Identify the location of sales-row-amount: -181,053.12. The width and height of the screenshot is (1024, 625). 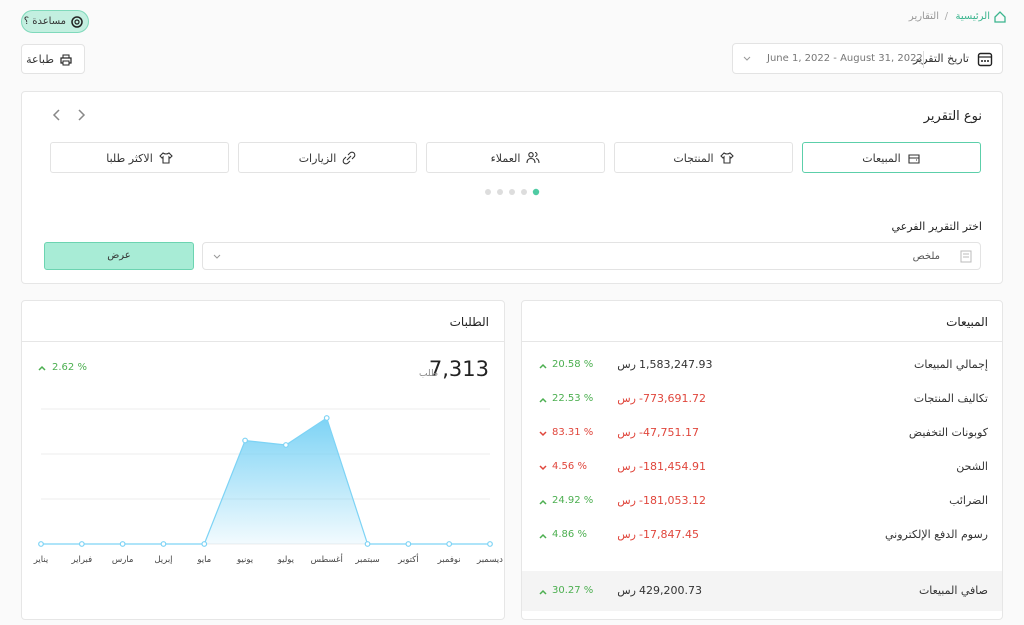
(672, 500).